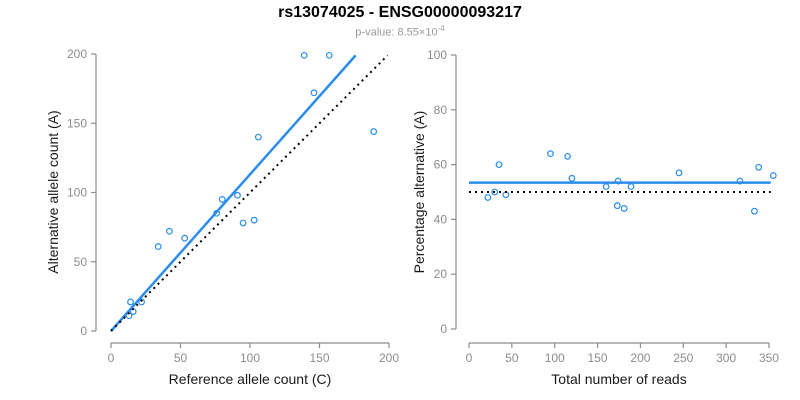 This screenshot has height=400, width=800. I want to click on figure-subtitle: p-value: 8.55×10-4, so click(400, 31).